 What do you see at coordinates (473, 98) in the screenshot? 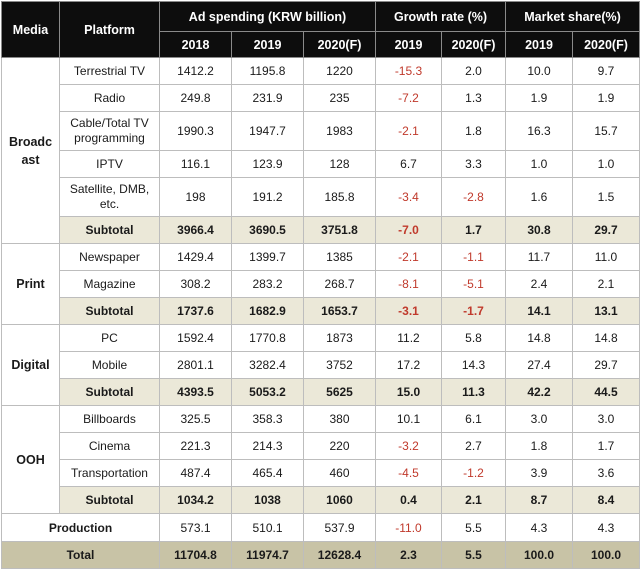
I see `growth-2020-cell: 1.3` at bounding box center [473, 98].